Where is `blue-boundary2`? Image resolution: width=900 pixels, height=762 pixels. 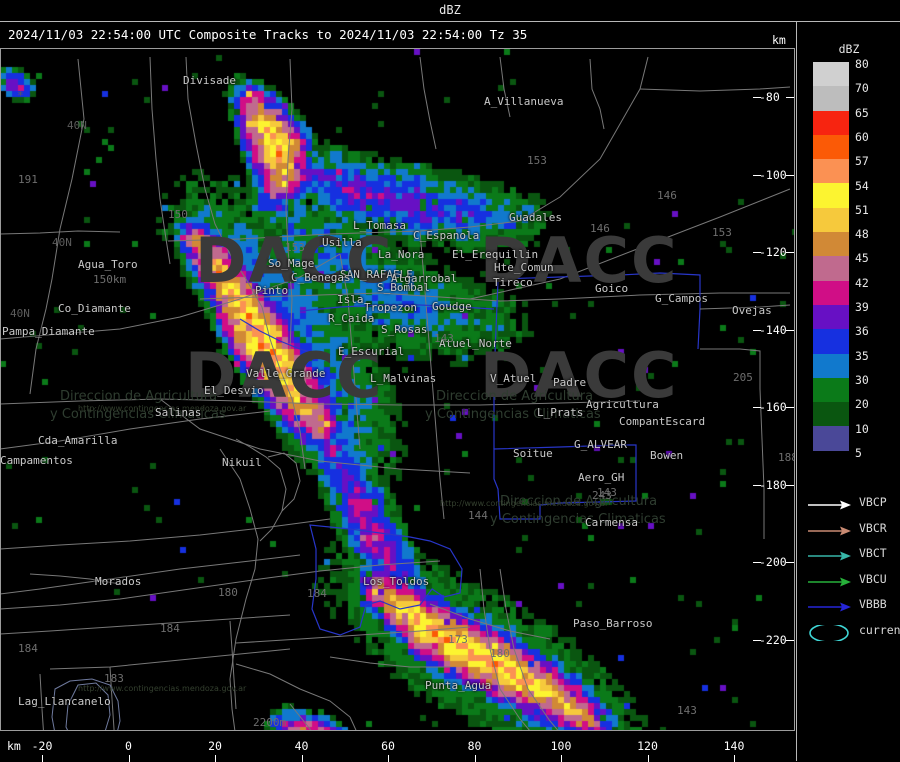
blue-boundary2 is located at coordinates (496, 364).